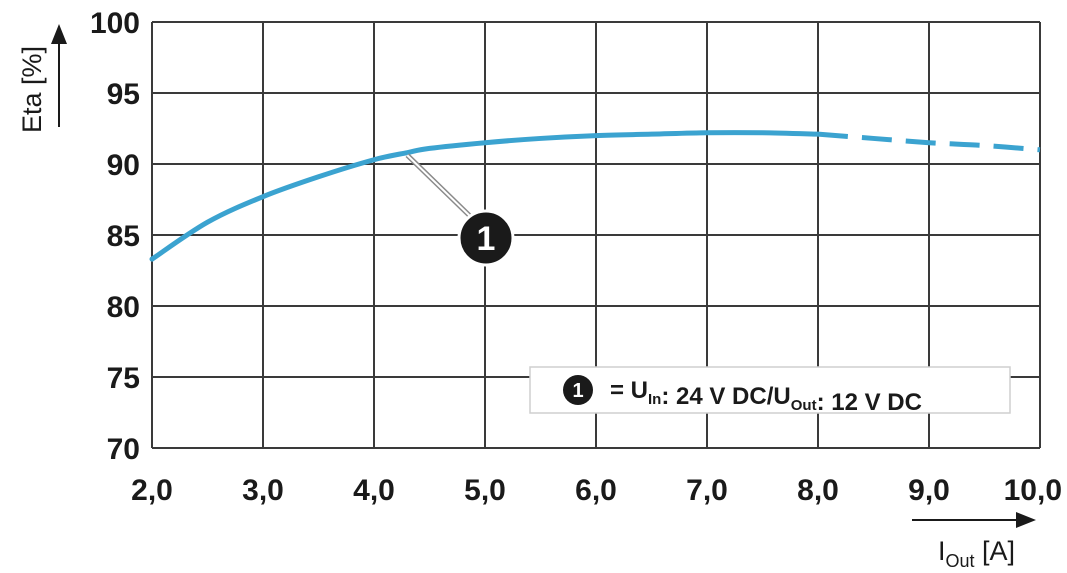 The image size is (1067, 573). I want to click on legend-marker, so click(578, 390).